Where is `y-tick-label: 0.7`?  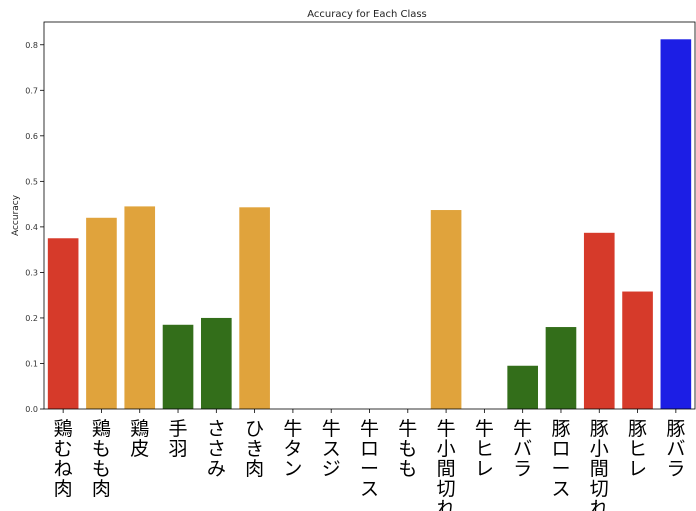 y-tick-label: 0.7 is located at coordinates (31, 90).